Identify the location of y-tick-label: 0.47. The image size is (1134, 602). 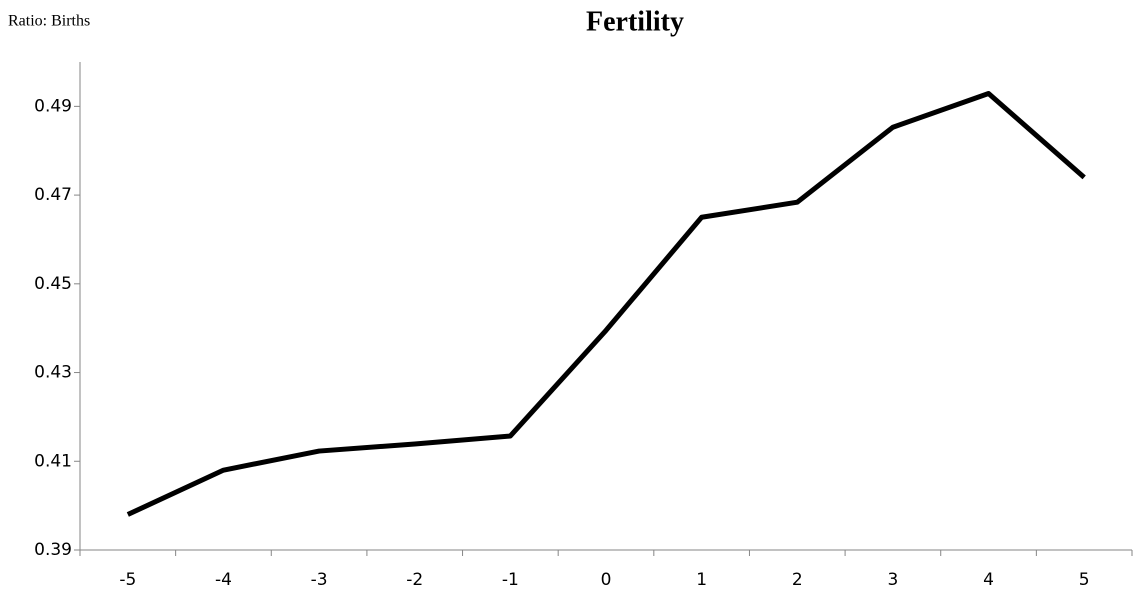
(53, 195).